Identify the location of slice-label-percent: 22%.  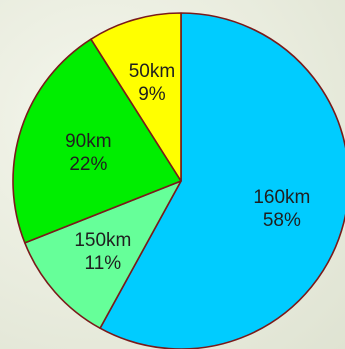
(88, 164).